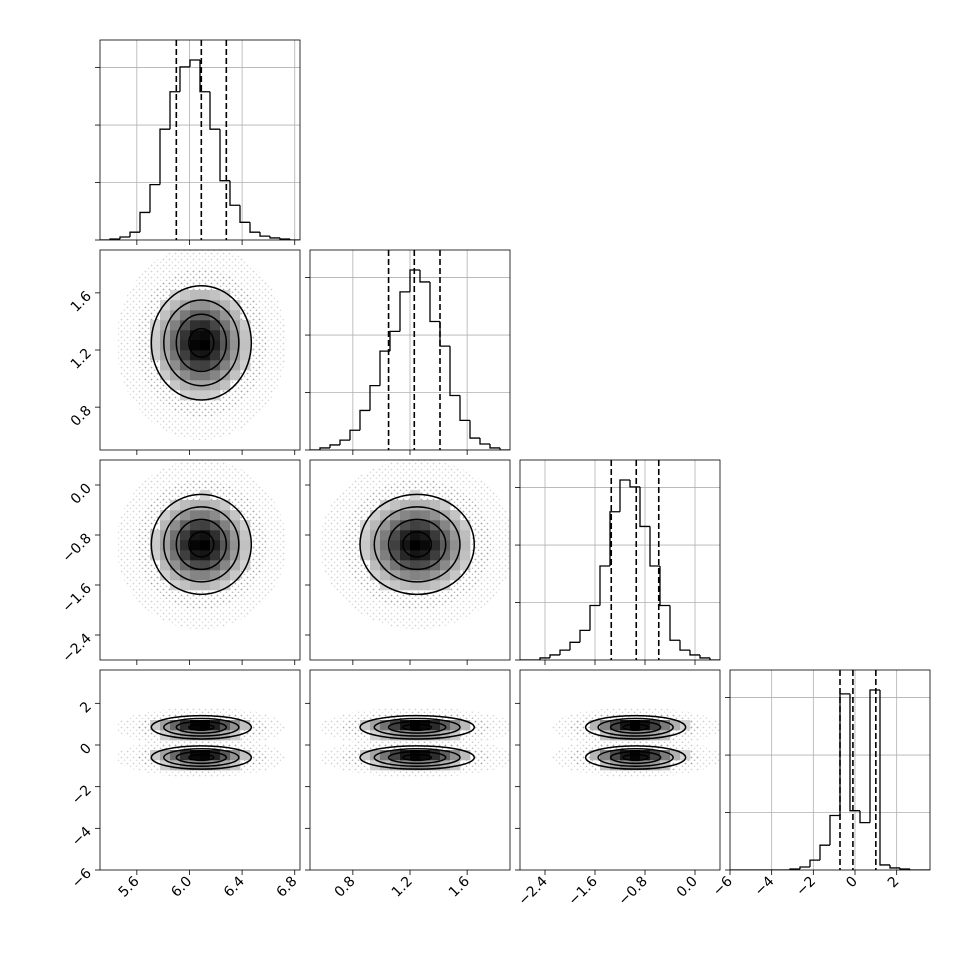  I want to click on x-tick-label: 5.6, so click(129, 886).